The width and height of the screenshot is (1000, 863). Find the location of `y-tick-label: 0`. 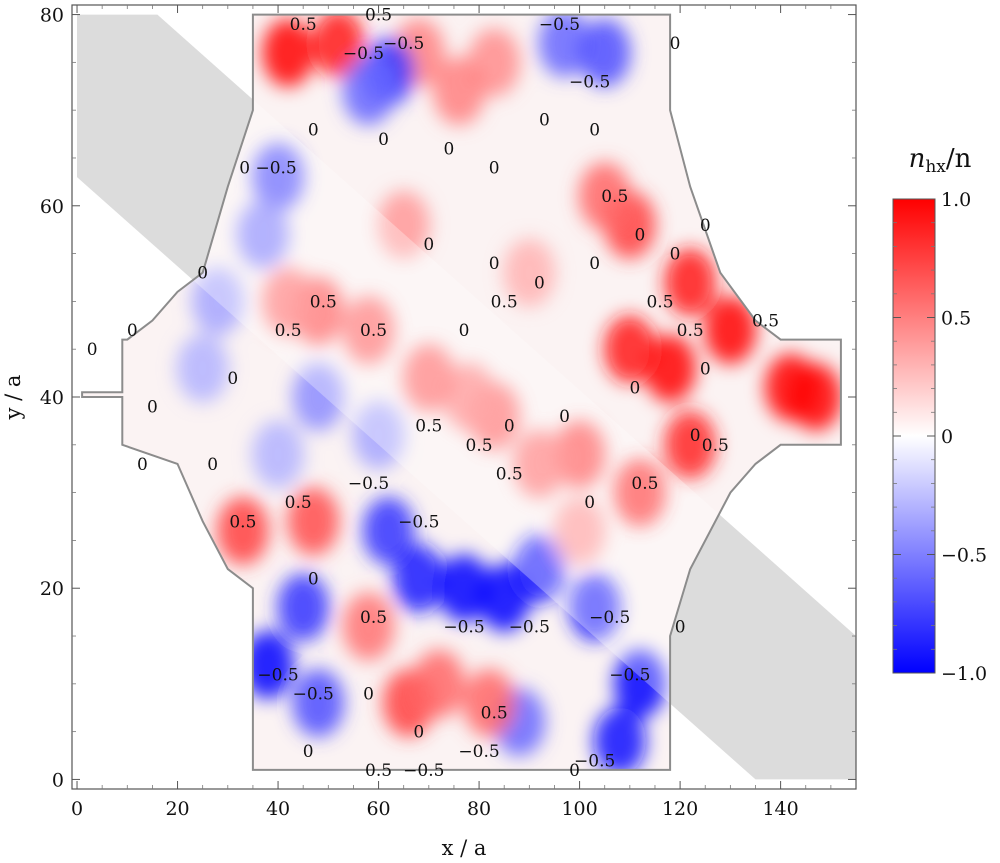

y-tick-label: 0 is located at coordinates (58, 780).